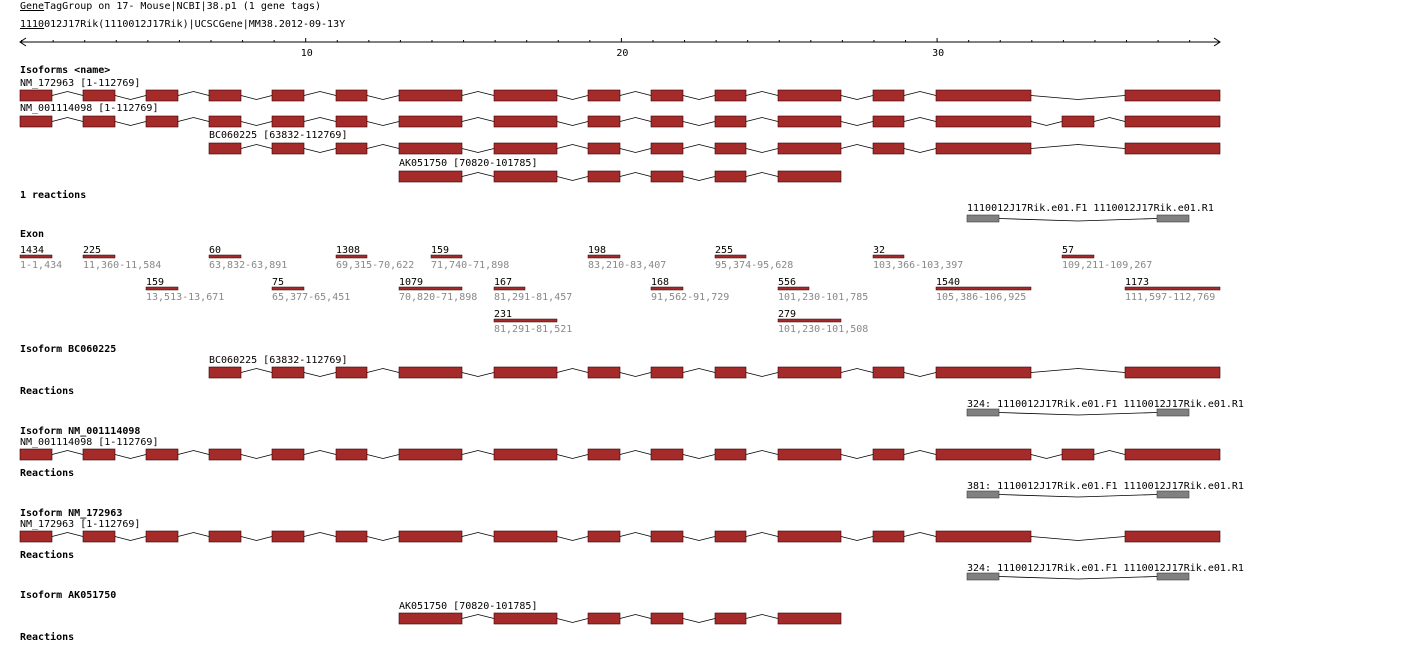 This screenshot has width=1420, height=653. Describe the element at coordinates (375, 265) in the screenshot. I see `exon-range-label: 69,315-70,622` at that location.